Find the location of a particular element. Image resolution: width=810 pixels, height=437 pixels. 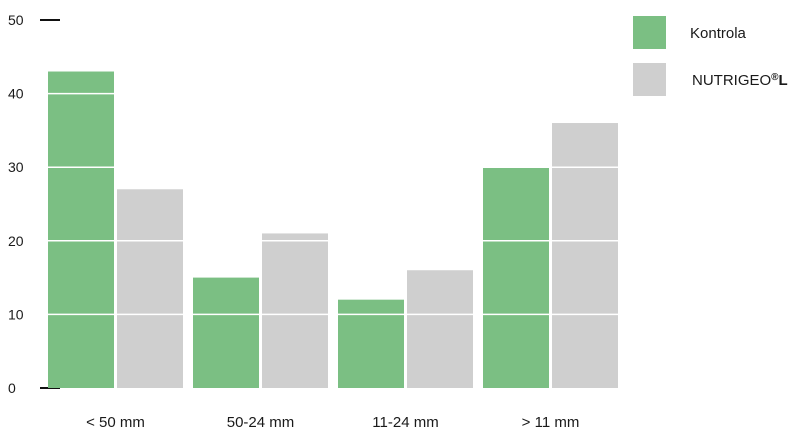

x-category-label: 50-24 mm is located at coordinates (261, 422).